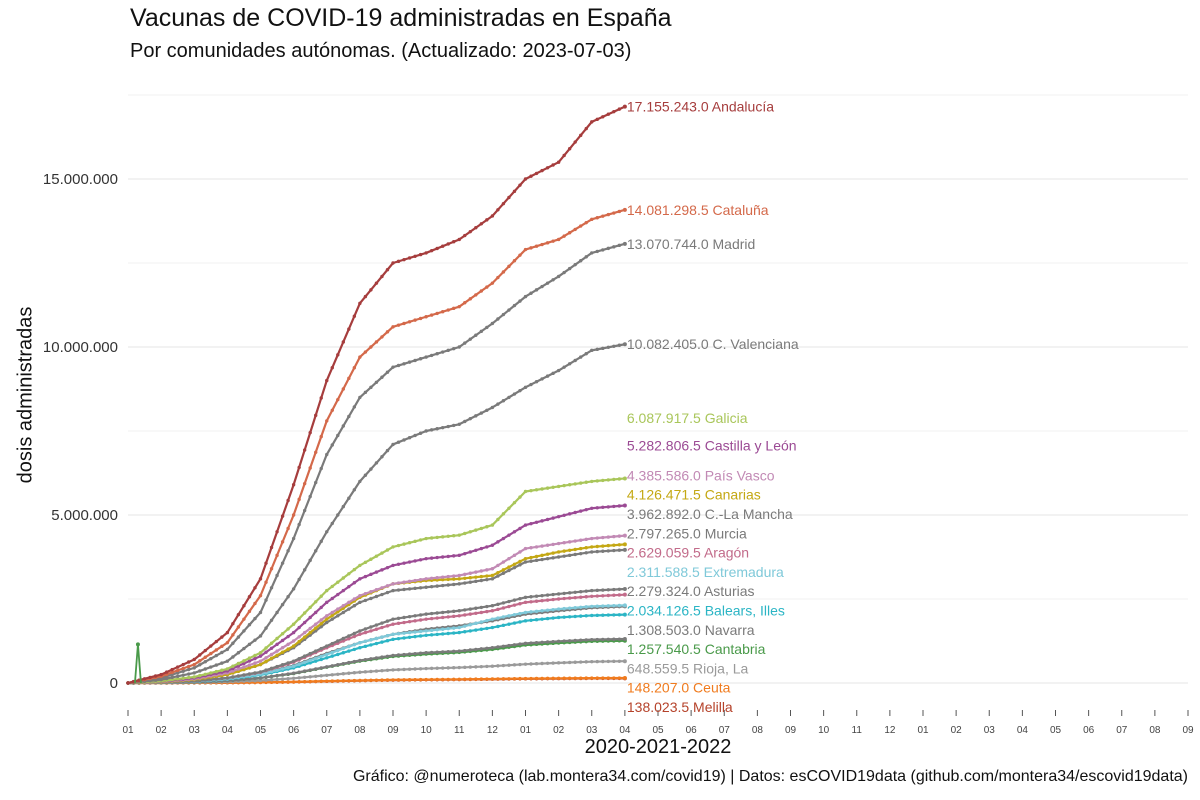 This screenshot has height=800, width=1200. Describe the element at coordinates (694, 495) in the screenshot. I see `series-end-label: 4.126.471.5 Canarias` at that location.